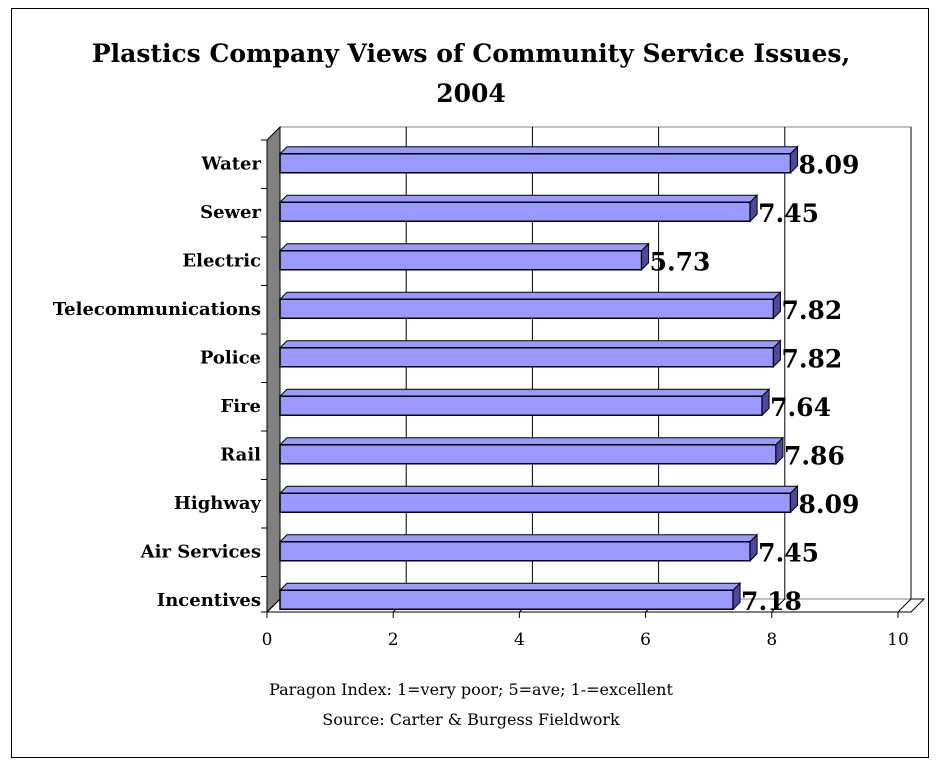 This screenshot has width=942, height=763. What do you see at coordinates (585, 631) in the screenshot?
I see `x-axis-ticks: 0 2 4 6 8 10` at bounding box center [585, 631].